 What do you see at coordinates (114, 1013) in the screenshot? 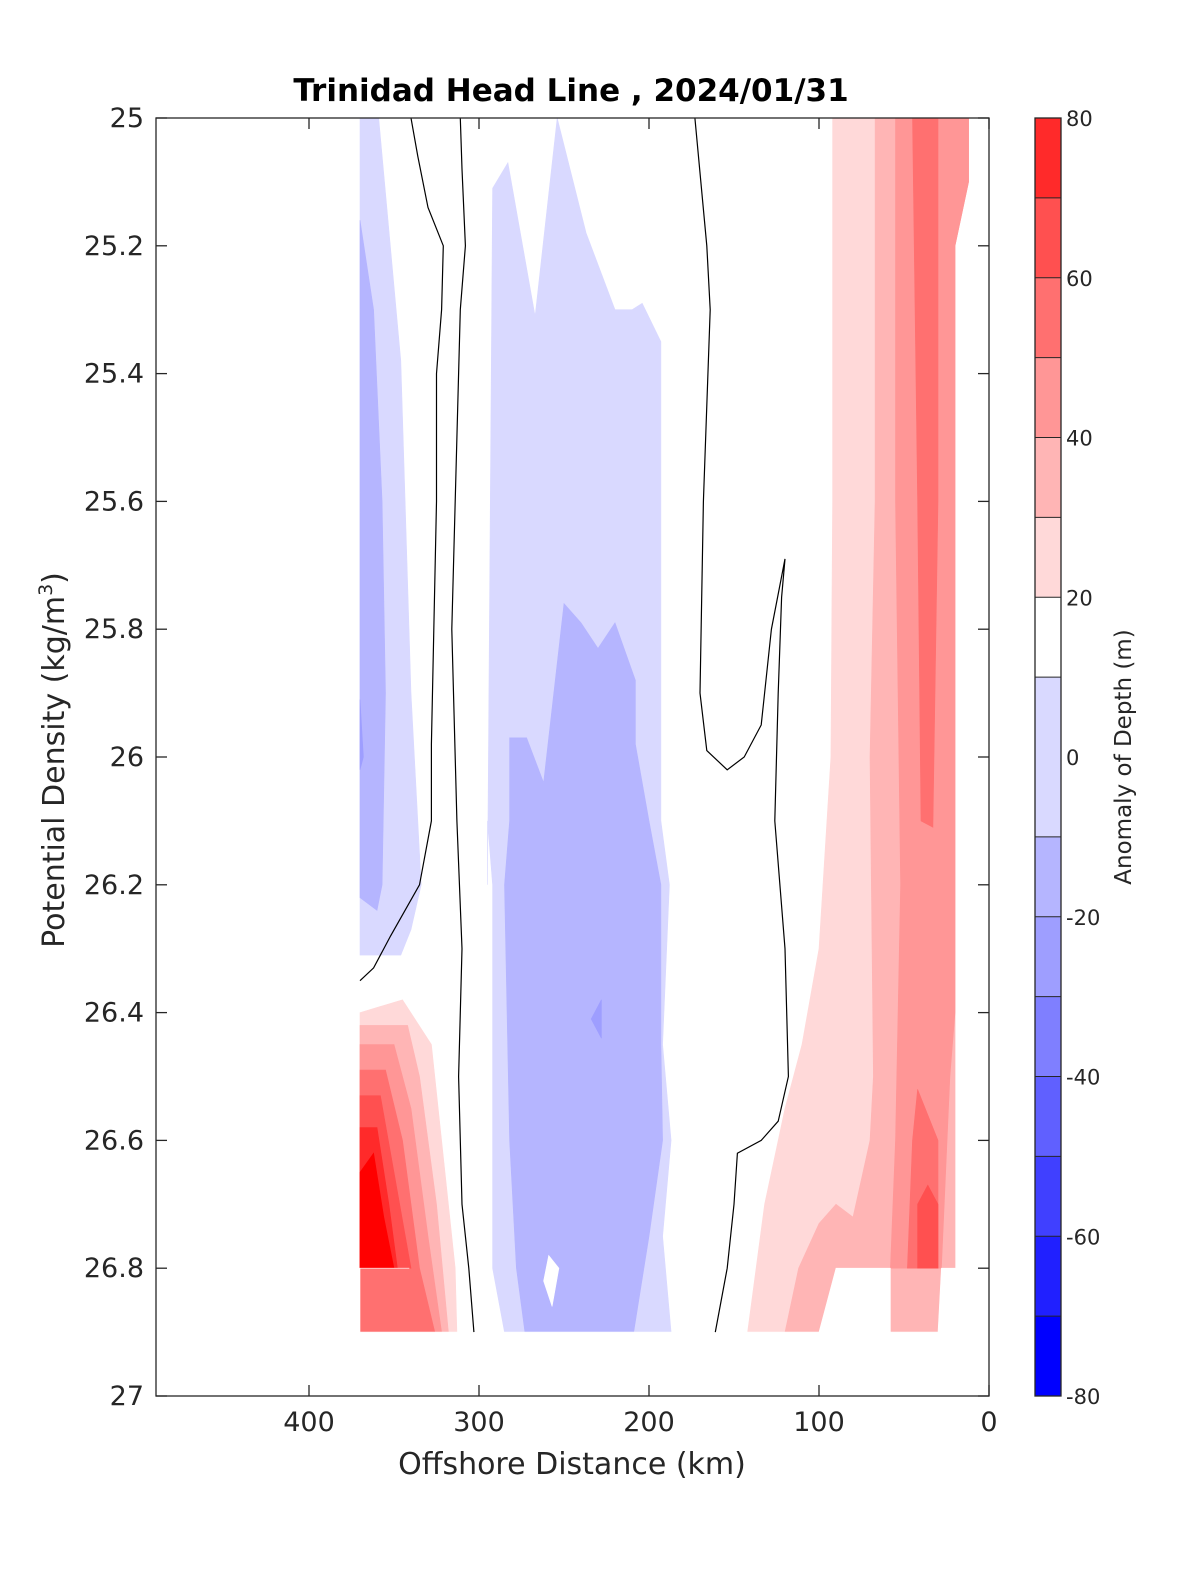
I see `y-tick-label: 26.4` at bounding box center [114, 1013].